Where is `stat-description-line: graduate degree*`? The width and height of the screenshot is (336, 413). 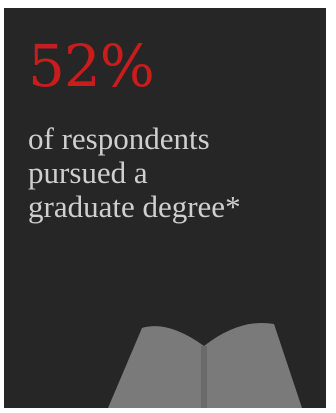 stat-description-line: graduate degree* is located at coordinates (134, 206).